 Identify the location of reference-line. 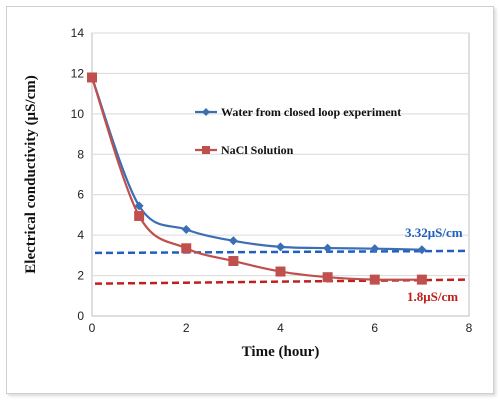
(282, 252).